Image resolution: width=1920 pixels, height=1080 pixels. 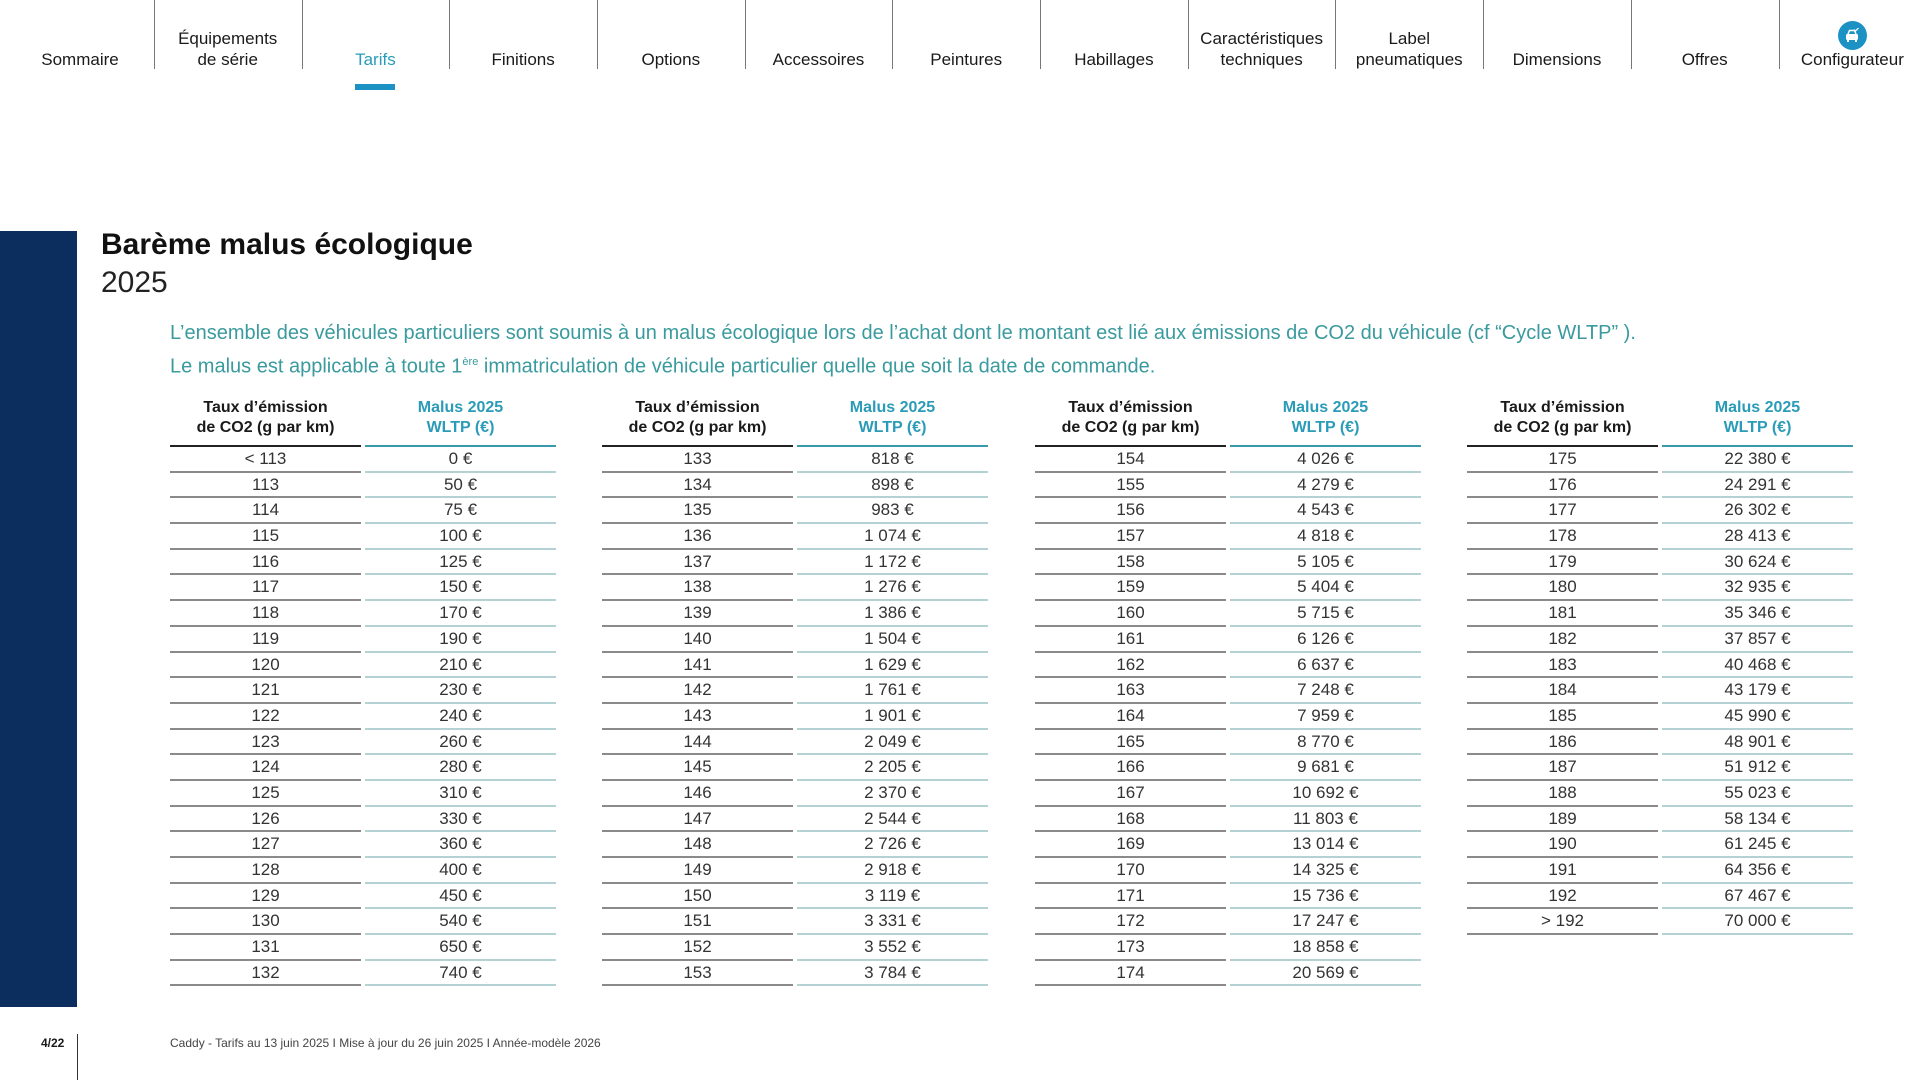 I want to click on co2-cell: 174, so click(x=1130, y=974).